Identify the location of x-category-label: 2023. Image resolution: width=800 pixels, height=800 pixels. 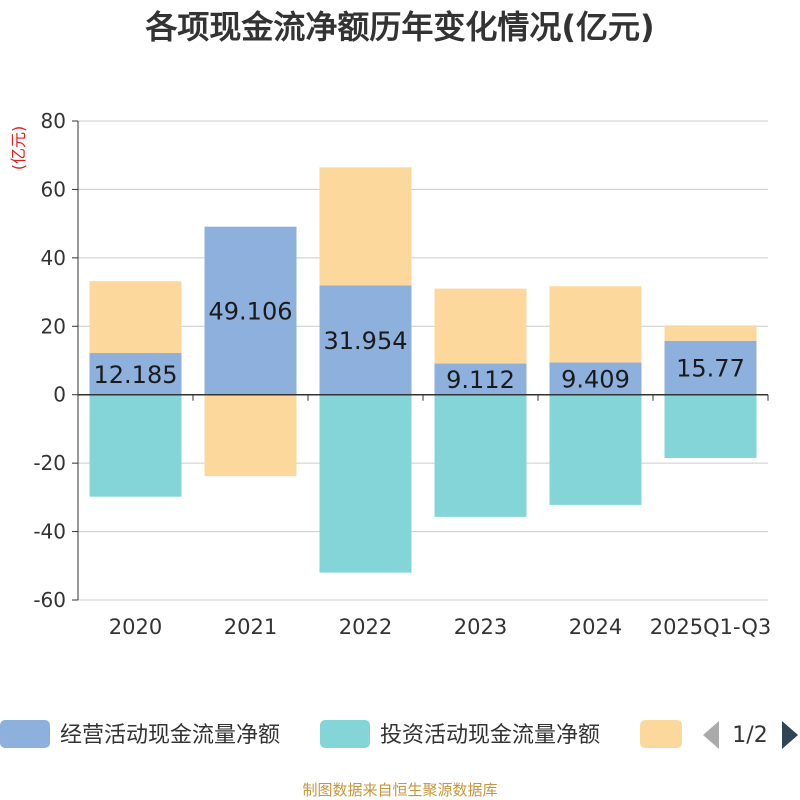
(480, 627).